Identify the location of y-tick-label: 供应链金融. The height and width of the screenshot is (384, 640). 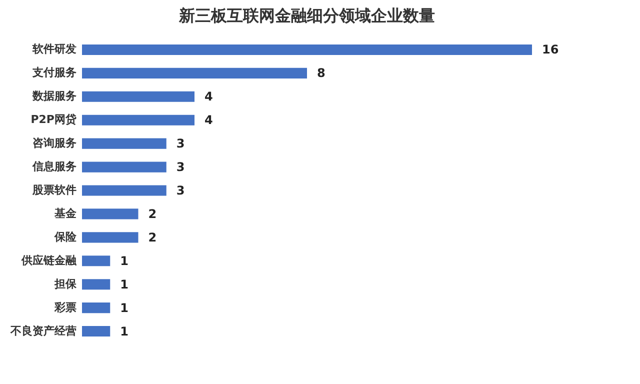
(49, 260).